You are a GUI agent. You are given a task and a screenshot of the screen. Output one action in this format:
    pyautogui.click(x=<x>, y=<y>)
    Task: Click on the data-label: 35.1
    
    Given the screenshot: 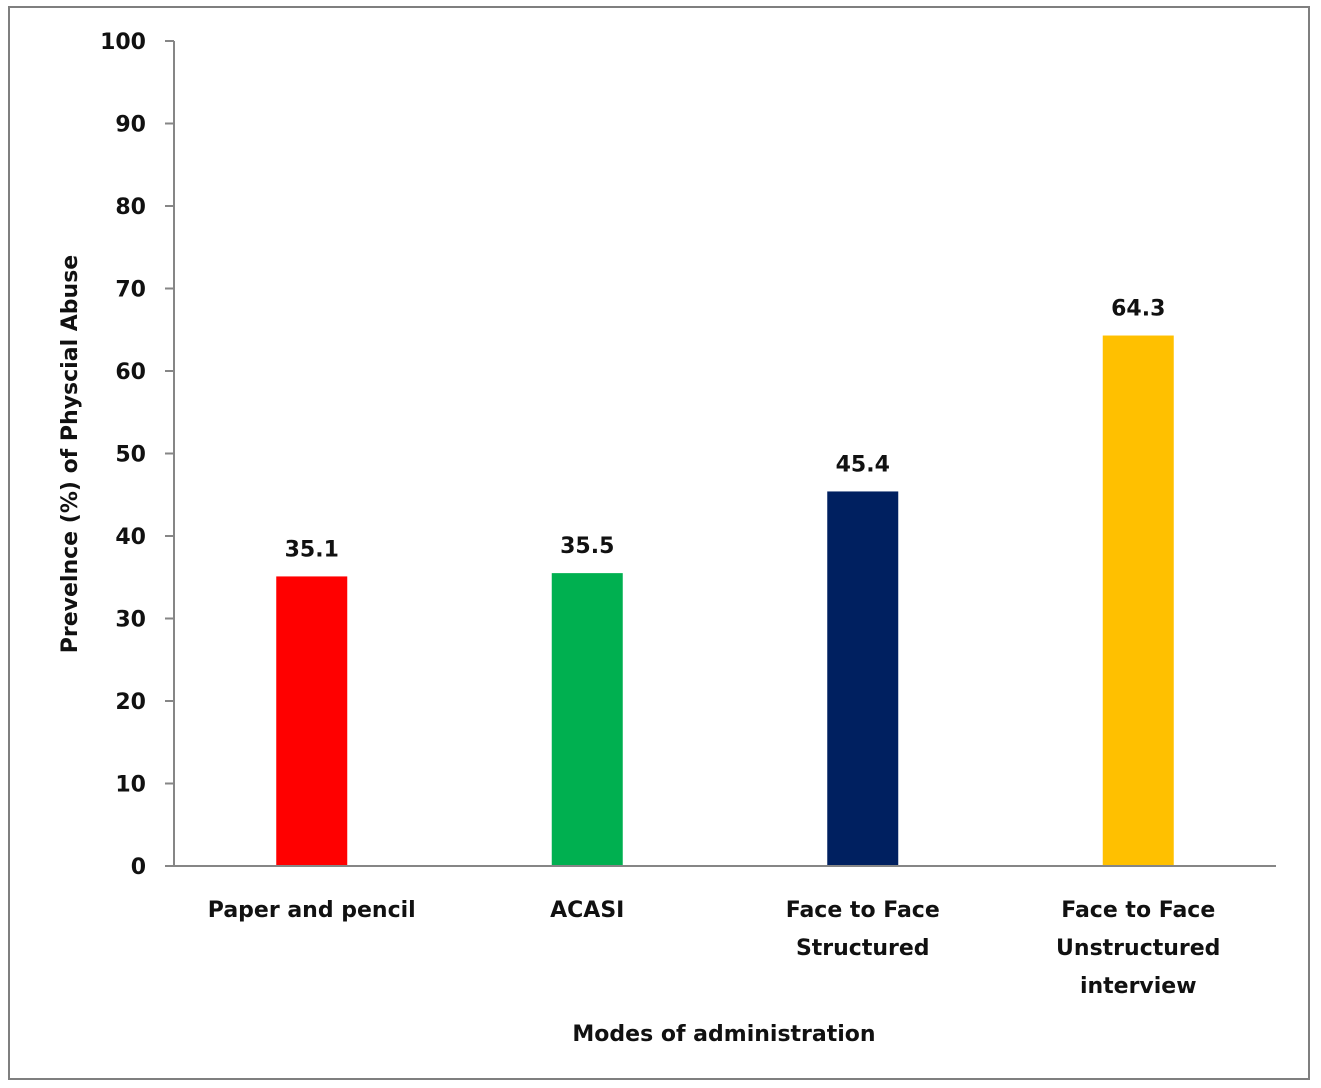 What is the action you would take?
    pyautogui.click(x=312, y=549)
    